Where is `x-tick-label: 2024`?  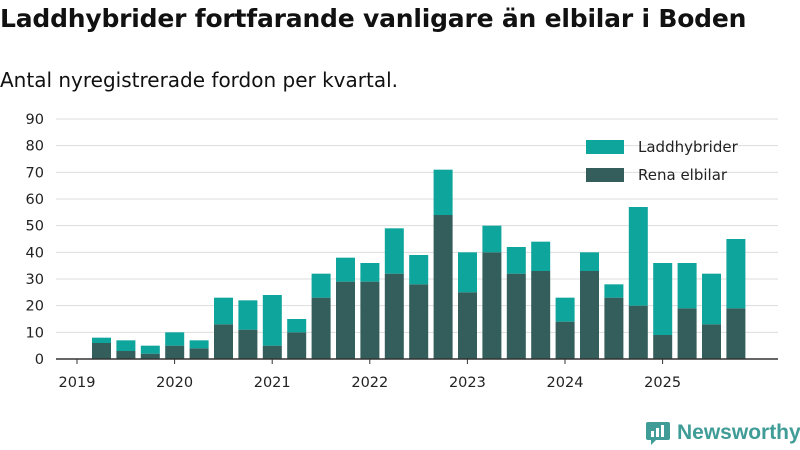
x-tick-label: 2024 is located at coordinates (565, 383).